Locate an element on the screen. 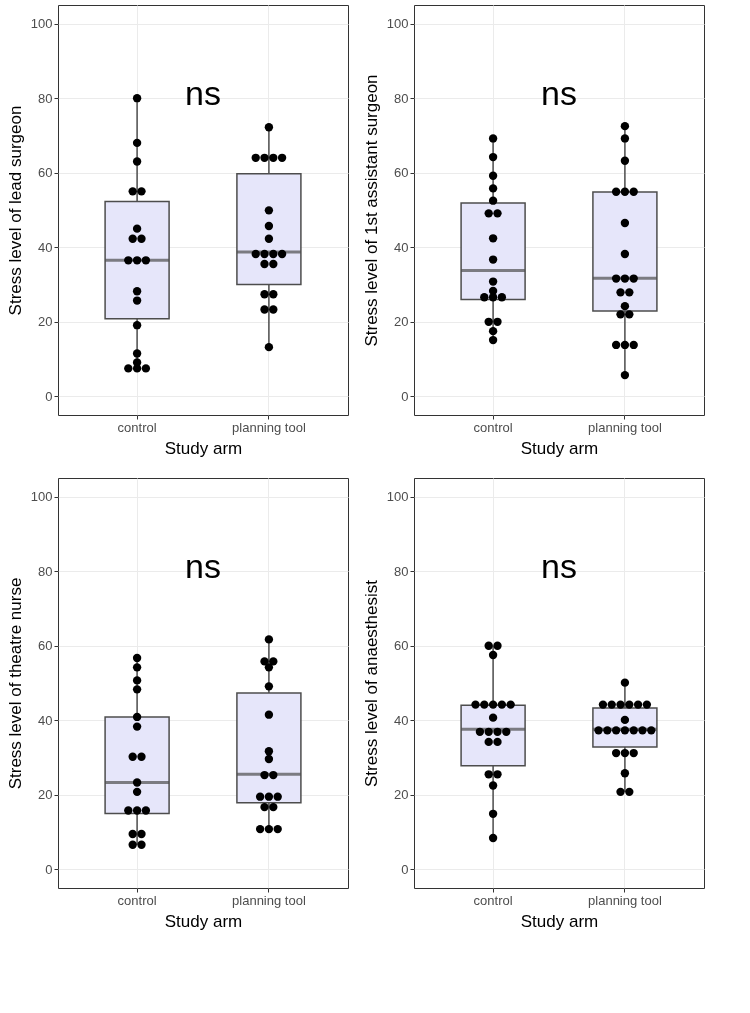 This screenshot has height=1013, width=750. y-axis-title: Stress level of anaesthesist is located at coordinates (371, 683).